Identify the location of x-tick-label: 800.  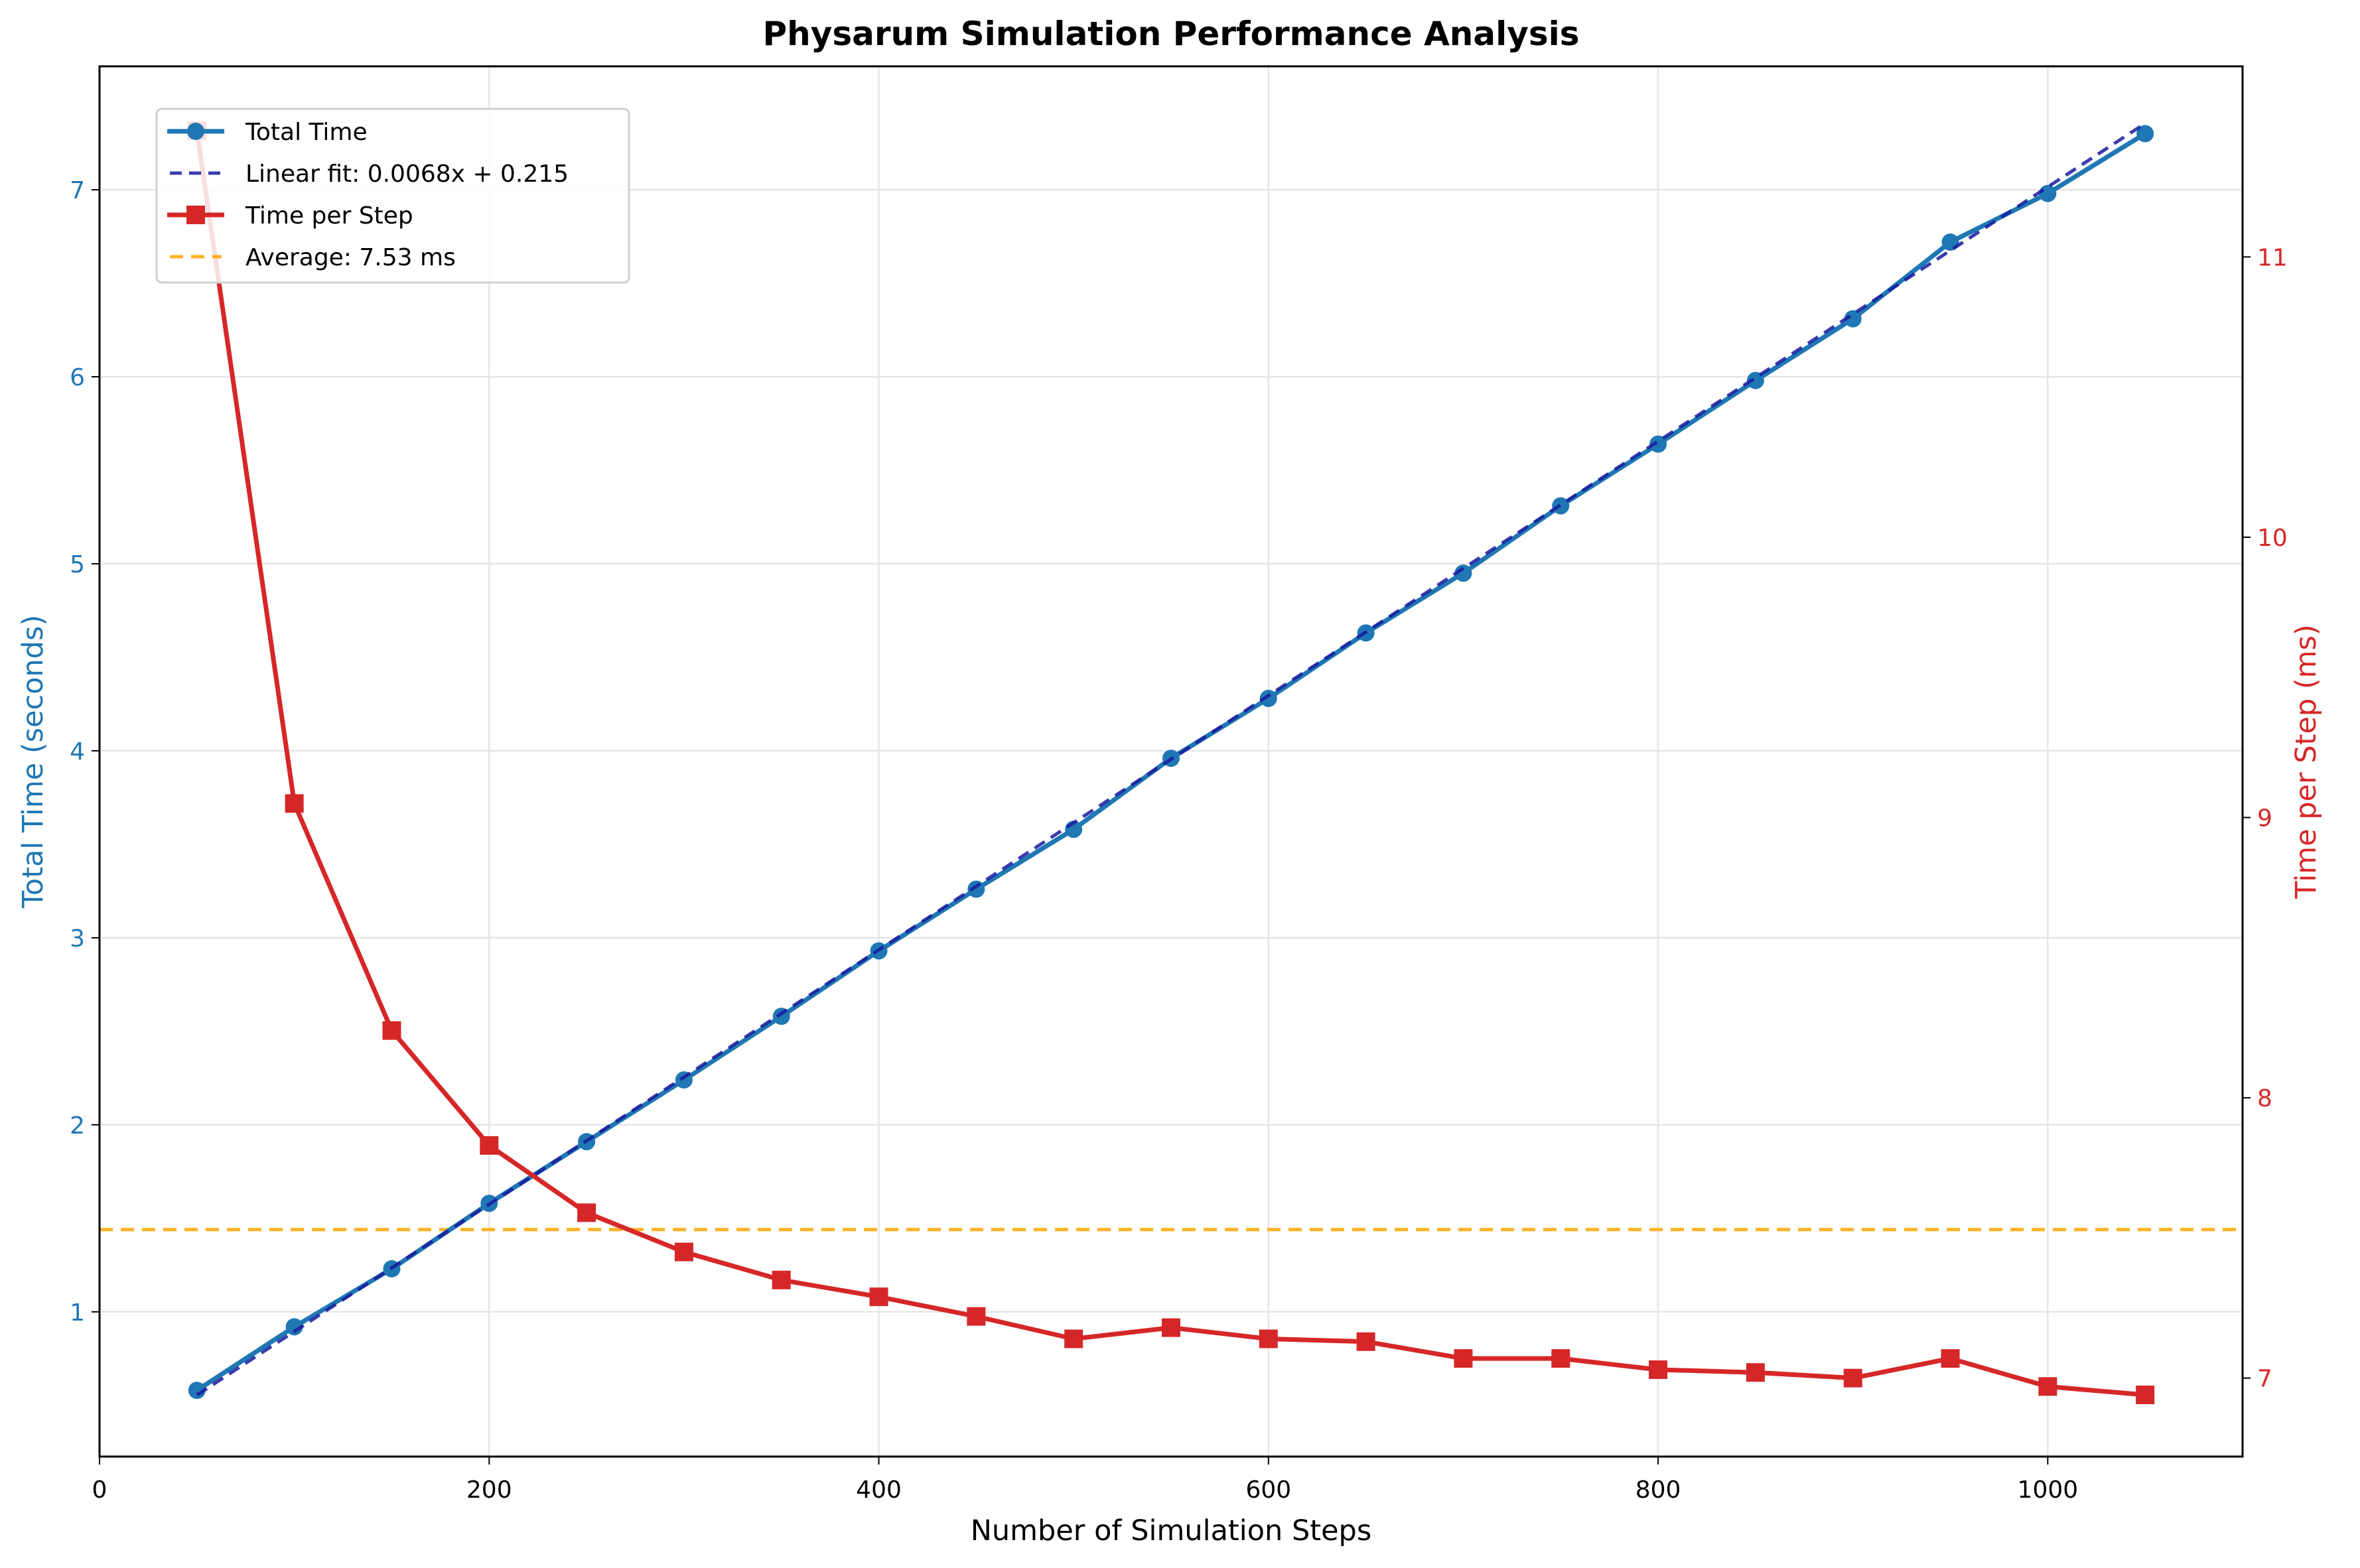
(1658, 1490).